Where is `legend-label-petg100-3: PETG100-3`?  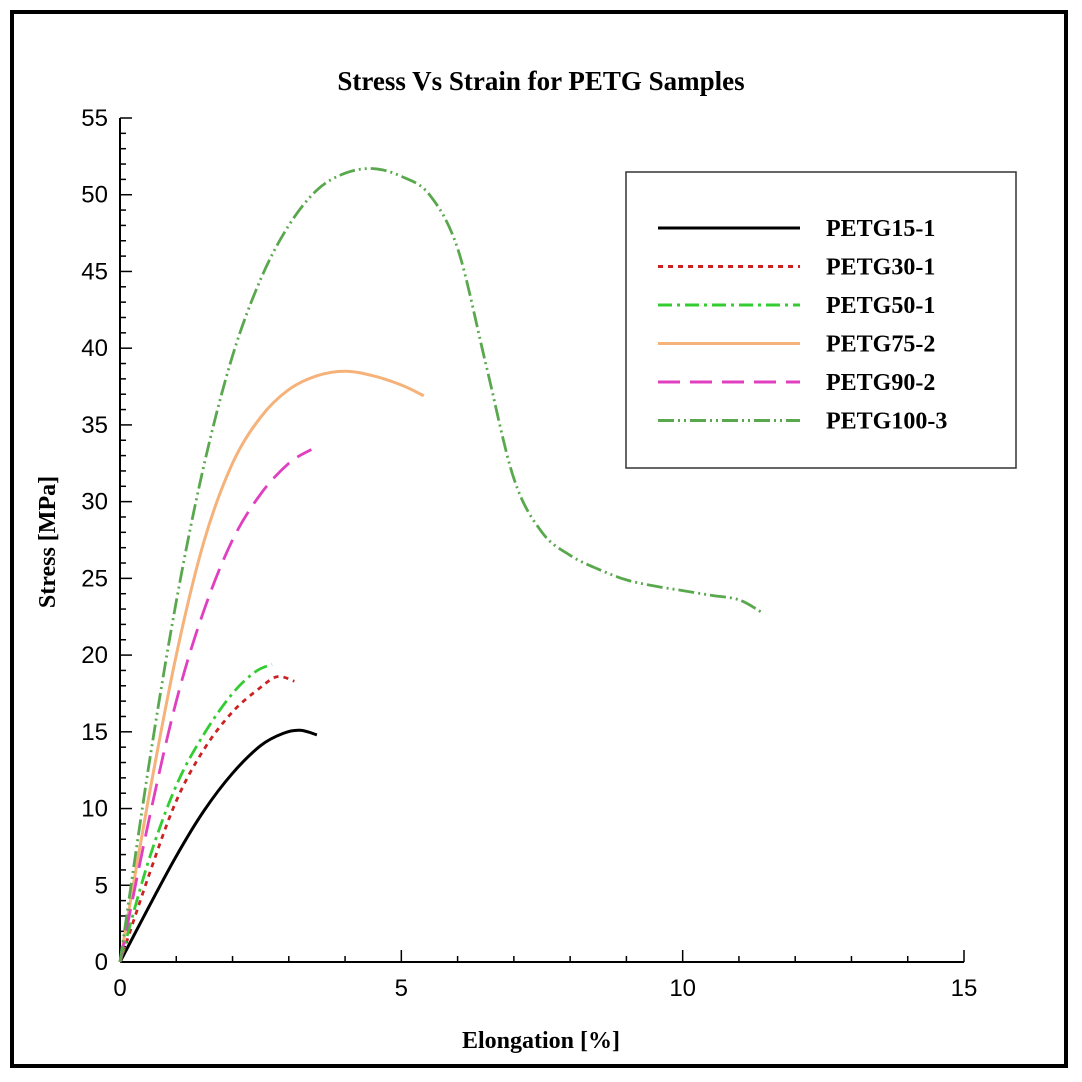
legend-label-petg100-3: PETG100-3 is located at coordinates (886, 422).